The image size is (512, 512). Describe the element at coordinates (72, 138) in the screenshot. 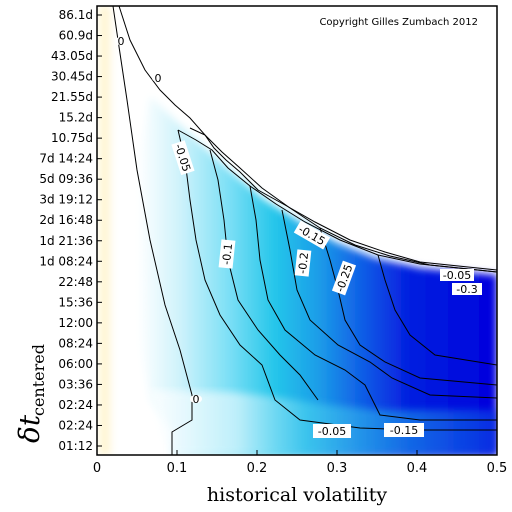

I see `y-tick-label: 10.75d` at that location.